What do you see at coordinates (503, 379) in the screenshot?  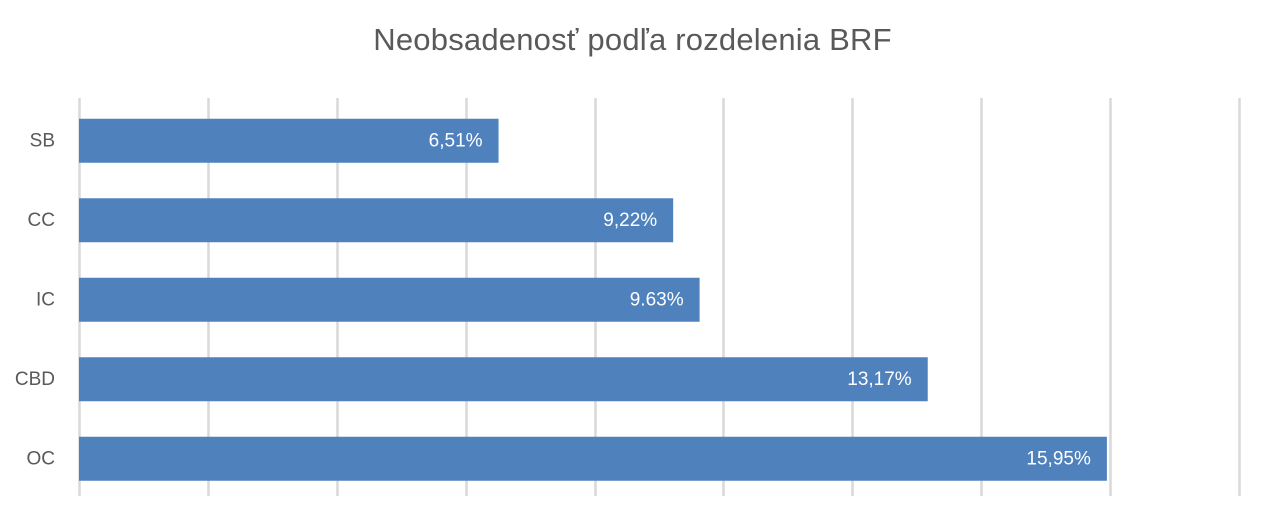 I see `bar-cbd` at bounding box center [503, 379].